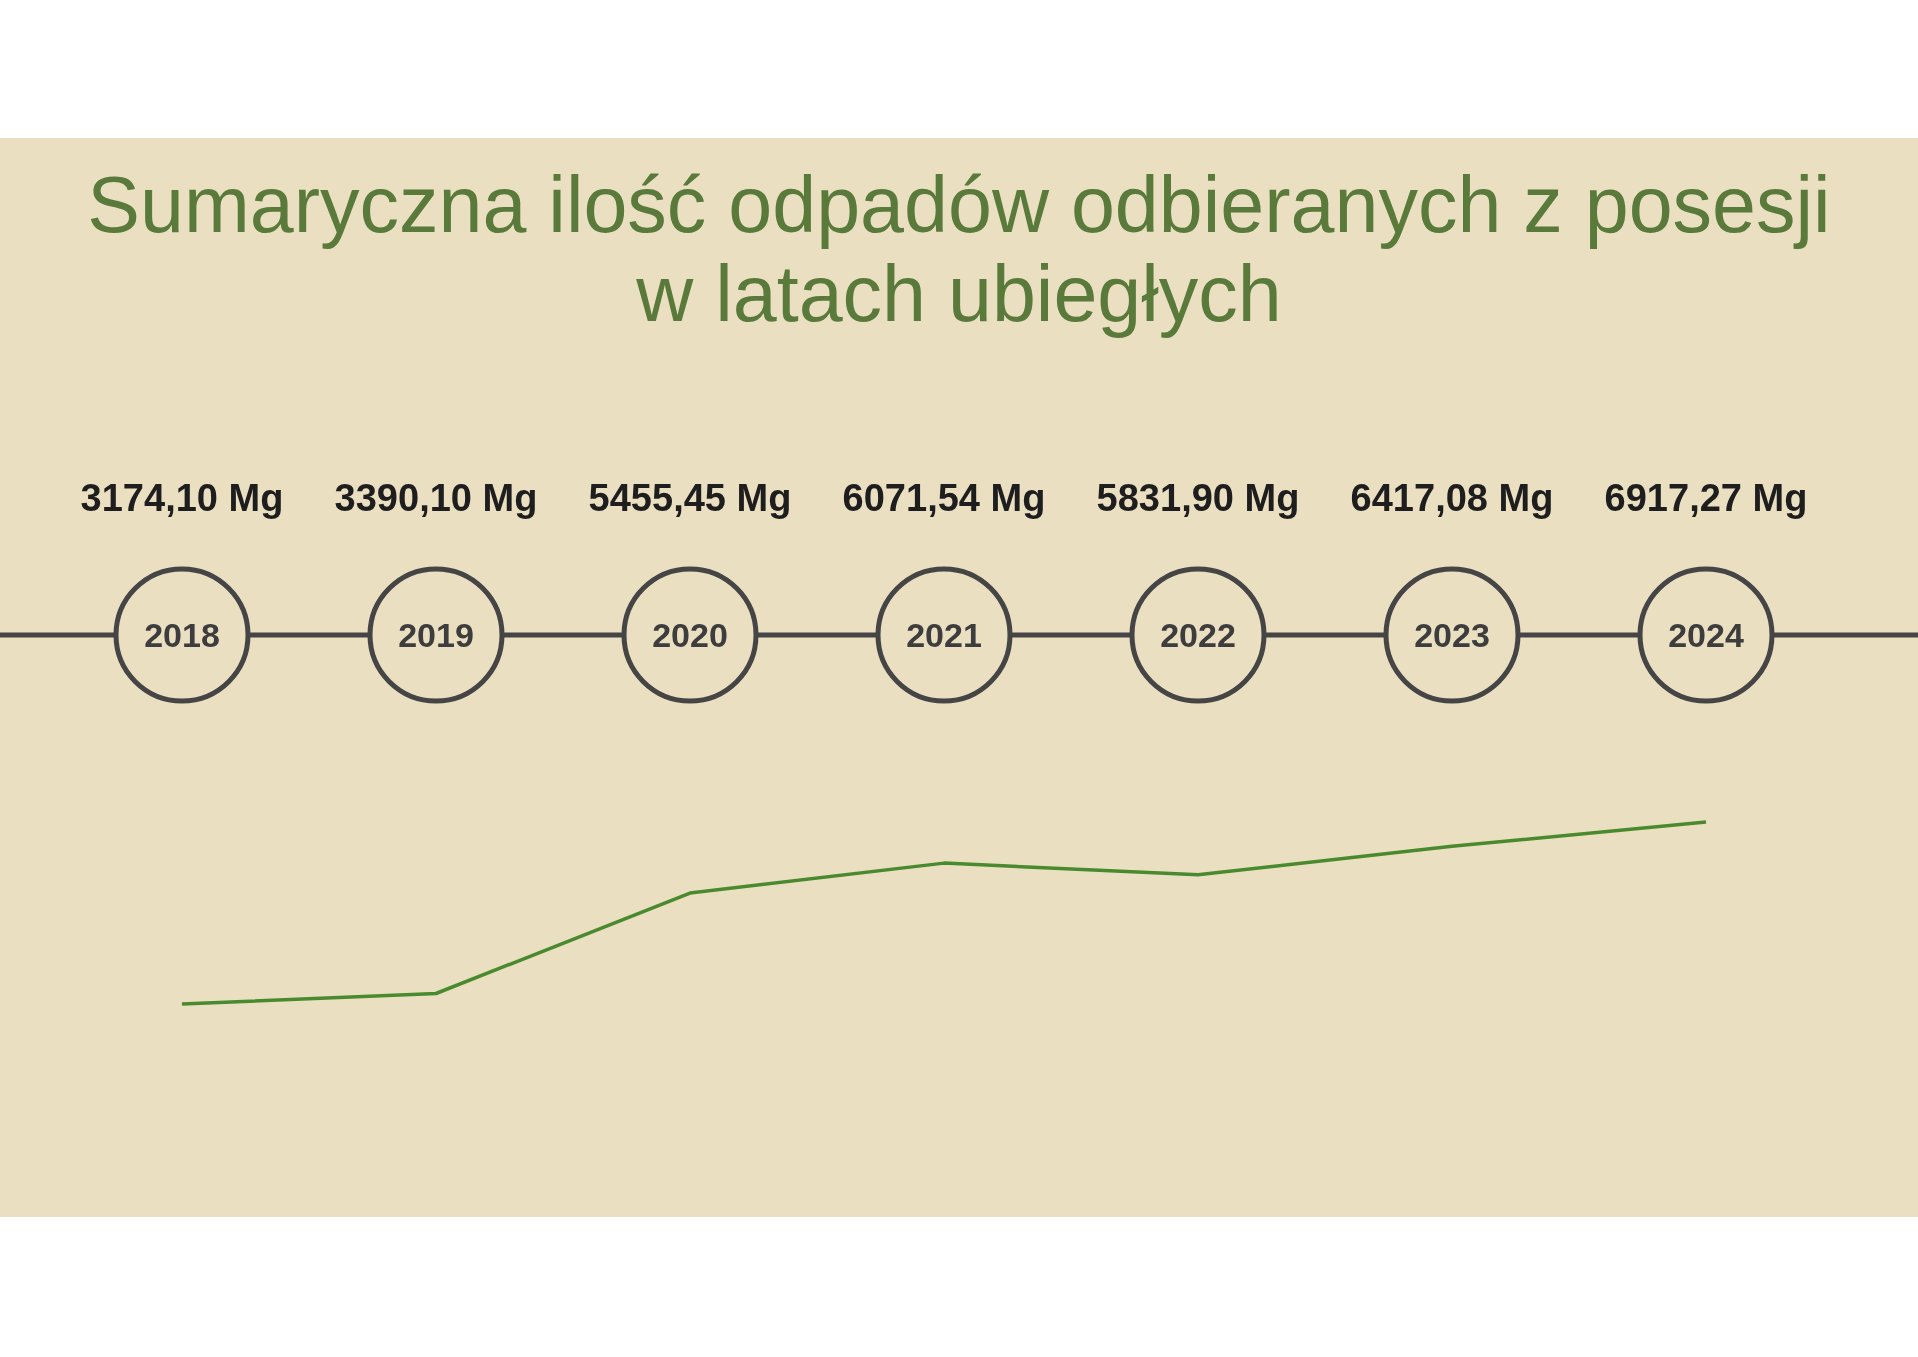 The height and width of the screenshot is (1357, 1918). What do you see at coordinates (1198, 635) in the screenshot?
I see `x-tick-label: 2022` at bounding box center [1198, 635].